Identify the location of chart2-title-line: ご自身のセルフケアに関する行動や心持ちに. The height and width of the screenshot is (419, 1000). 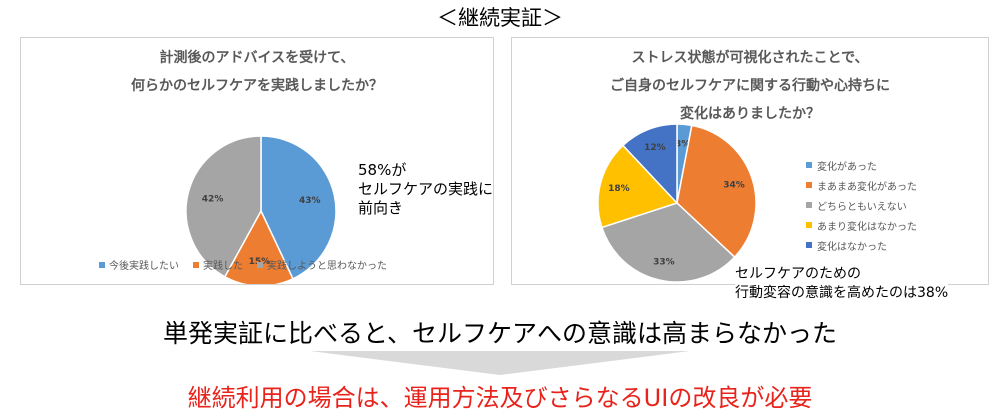
(750, 86).